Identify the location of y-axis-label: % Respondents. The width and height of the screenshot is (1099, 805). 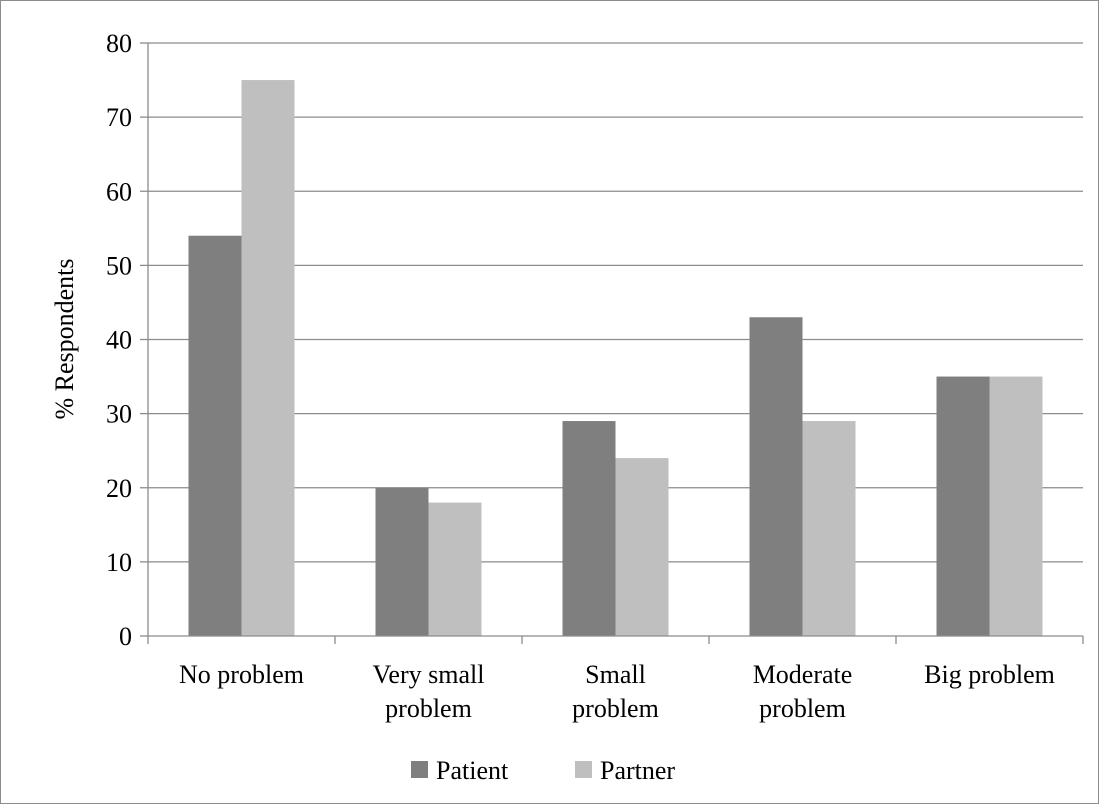
(64, 338).